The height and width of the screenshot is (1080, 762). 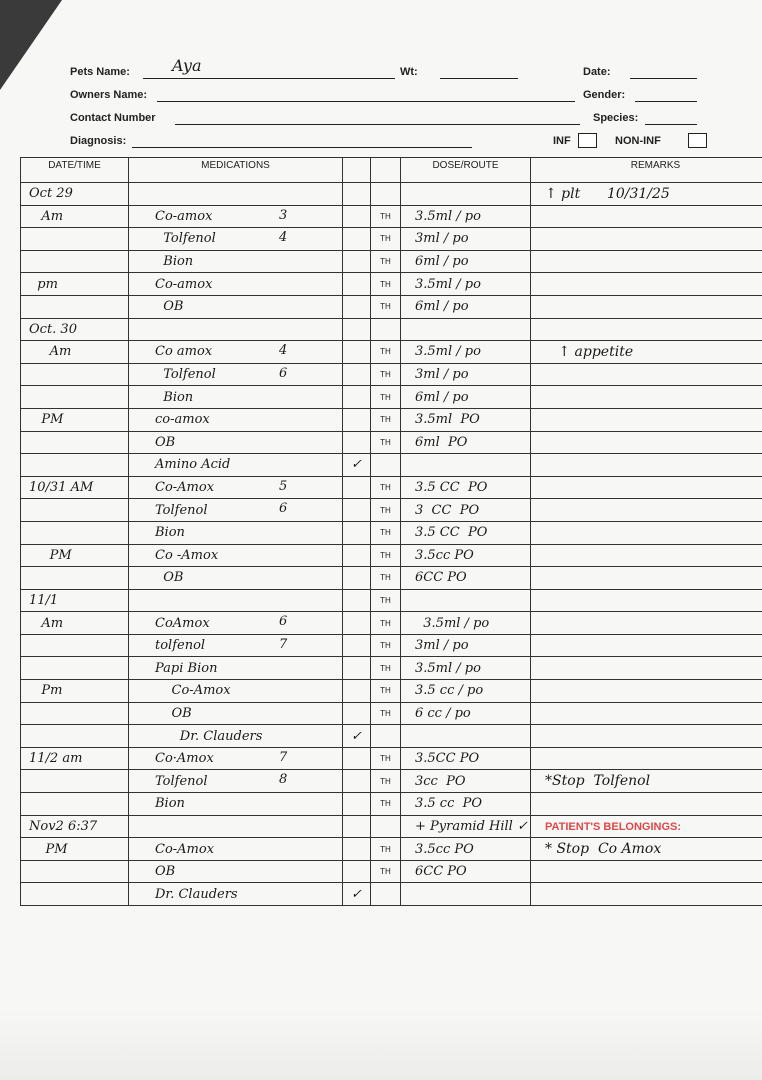 I want to click on dose-number: 4, so click(x=283, y=238).